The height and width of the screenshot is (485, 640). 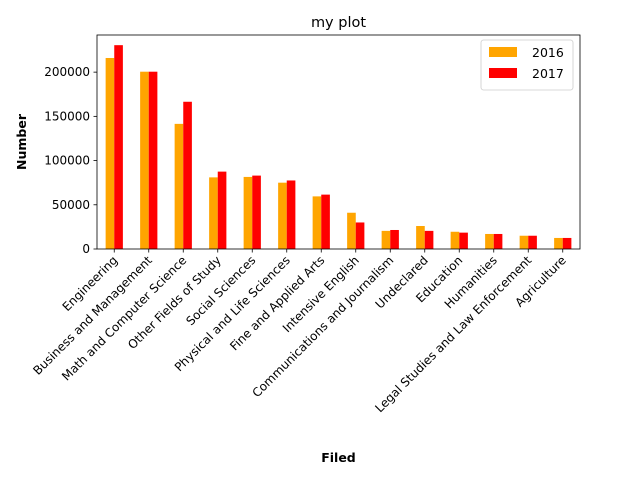 What do you see at coordinates (67, 116) in the screenshot?
I see `y-tick-label: 150000` at bounding box center [67, 116].